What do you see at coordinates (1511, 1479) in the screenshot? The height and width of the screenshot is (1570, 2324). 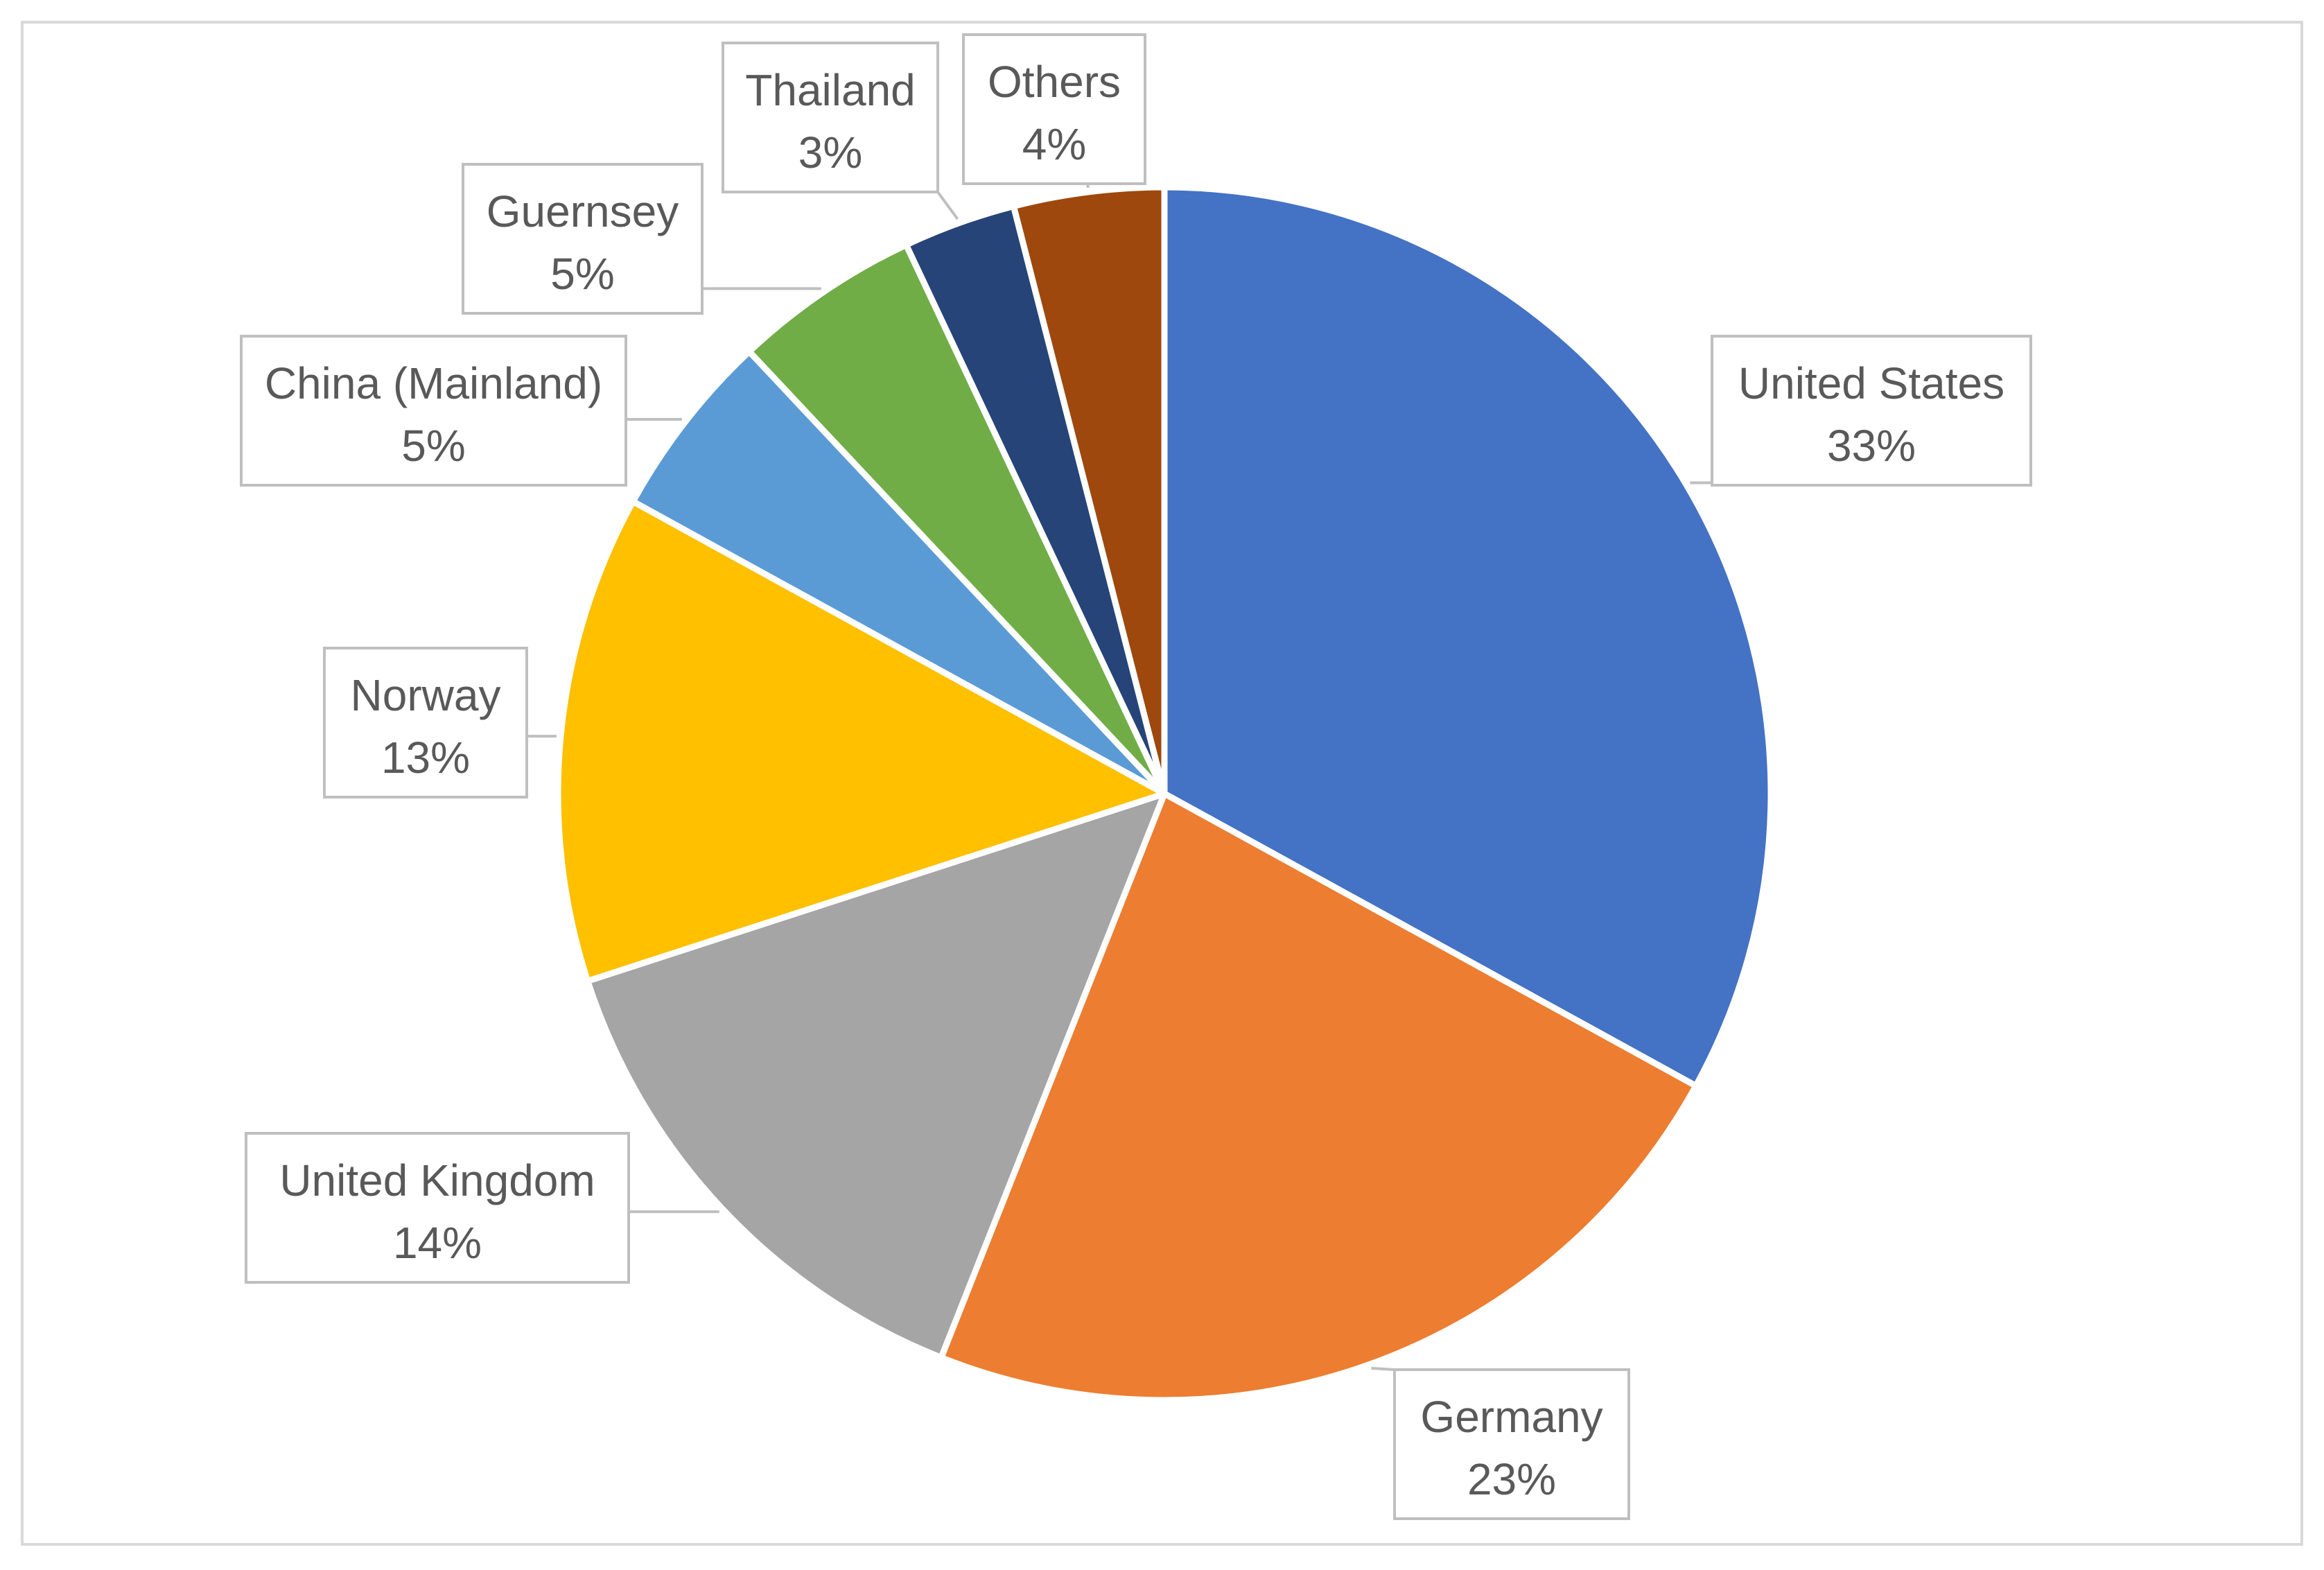 I see `data-label-value: 23%` at bounding box center [1511, 1479].